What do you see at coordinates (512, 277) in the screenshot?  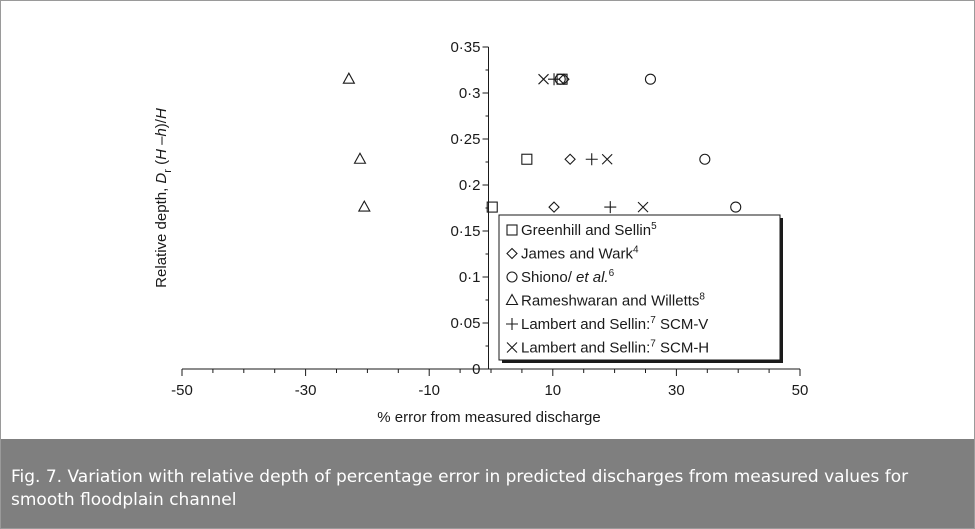 I see `legend-circle-marker` at bounding box center [512, 277].